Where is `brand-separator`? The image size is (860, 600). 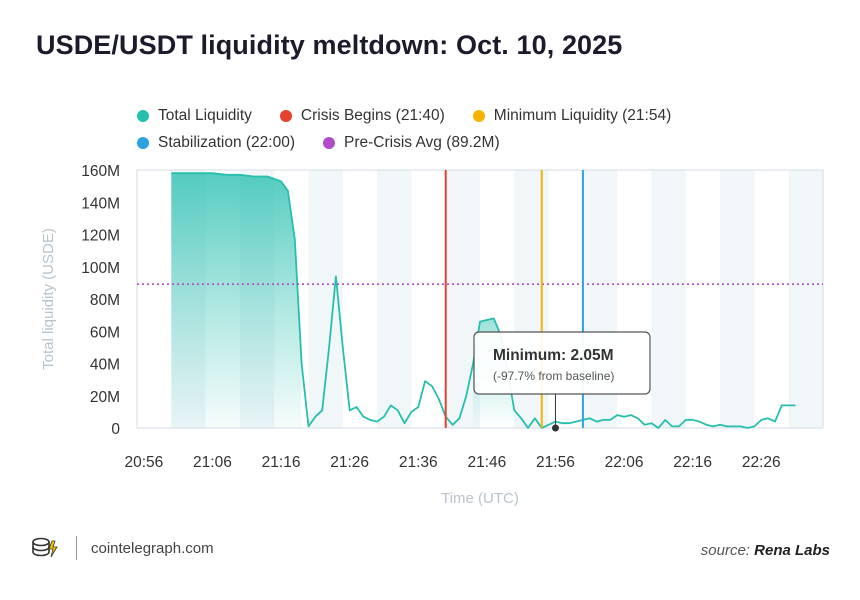
brand-separator is located at coordinates (76, 548).